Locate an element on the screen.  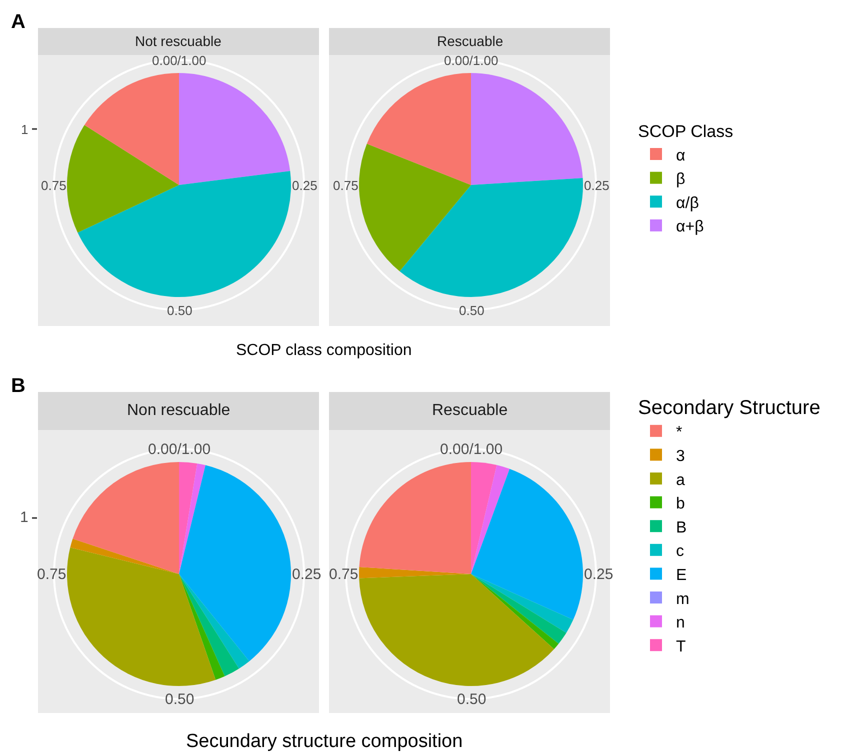
legend-label: c is located at coordinates (680, 551).